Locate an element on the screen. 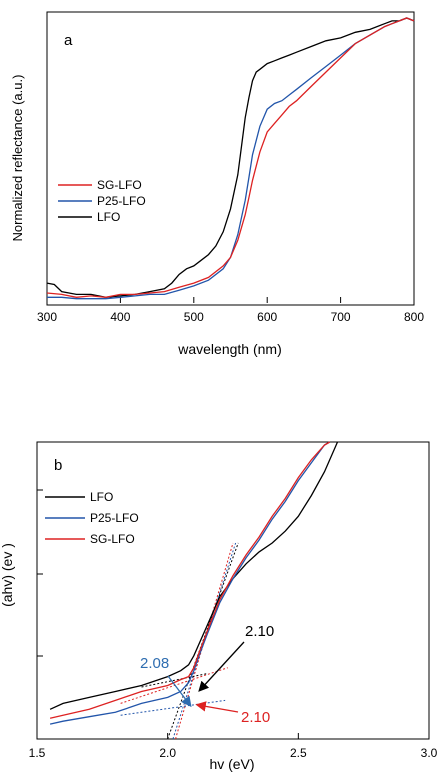  panel-a-x-axis: 300 400 500 600 700 800 is located at coordinates (230, 310).